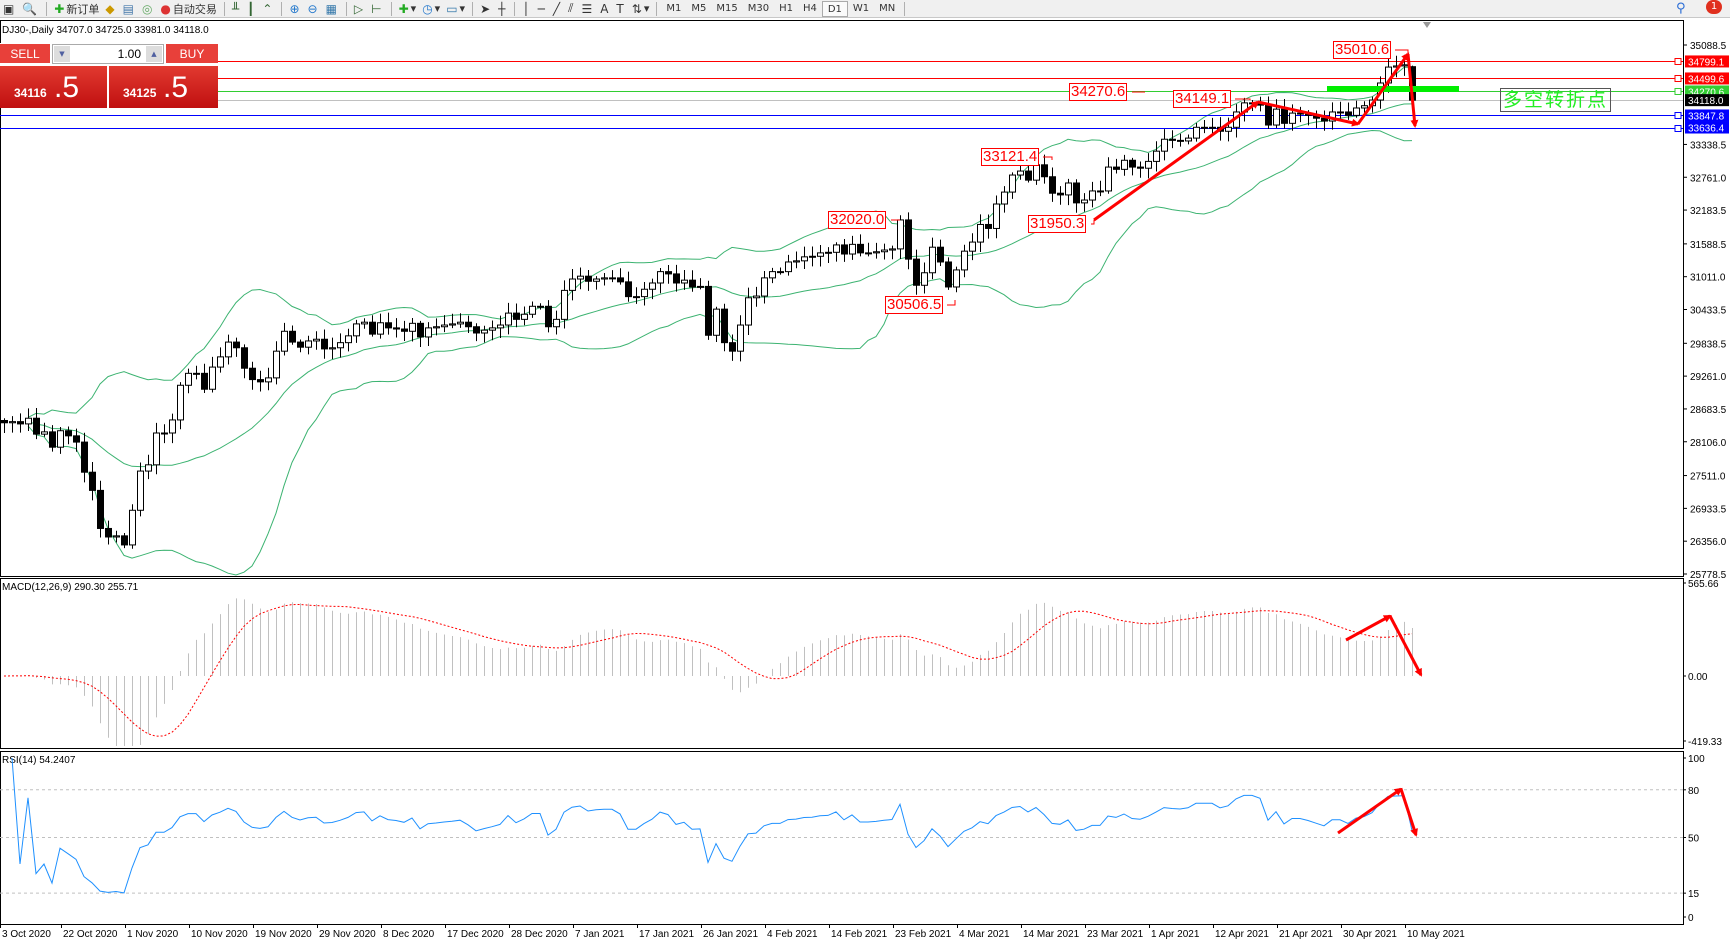 The image size is (1730, 942). What do you see at coordinates (1698, 677) in the screenshot?
I see `macd-axis-label: 0.00` at bounding box center [1698, 677].